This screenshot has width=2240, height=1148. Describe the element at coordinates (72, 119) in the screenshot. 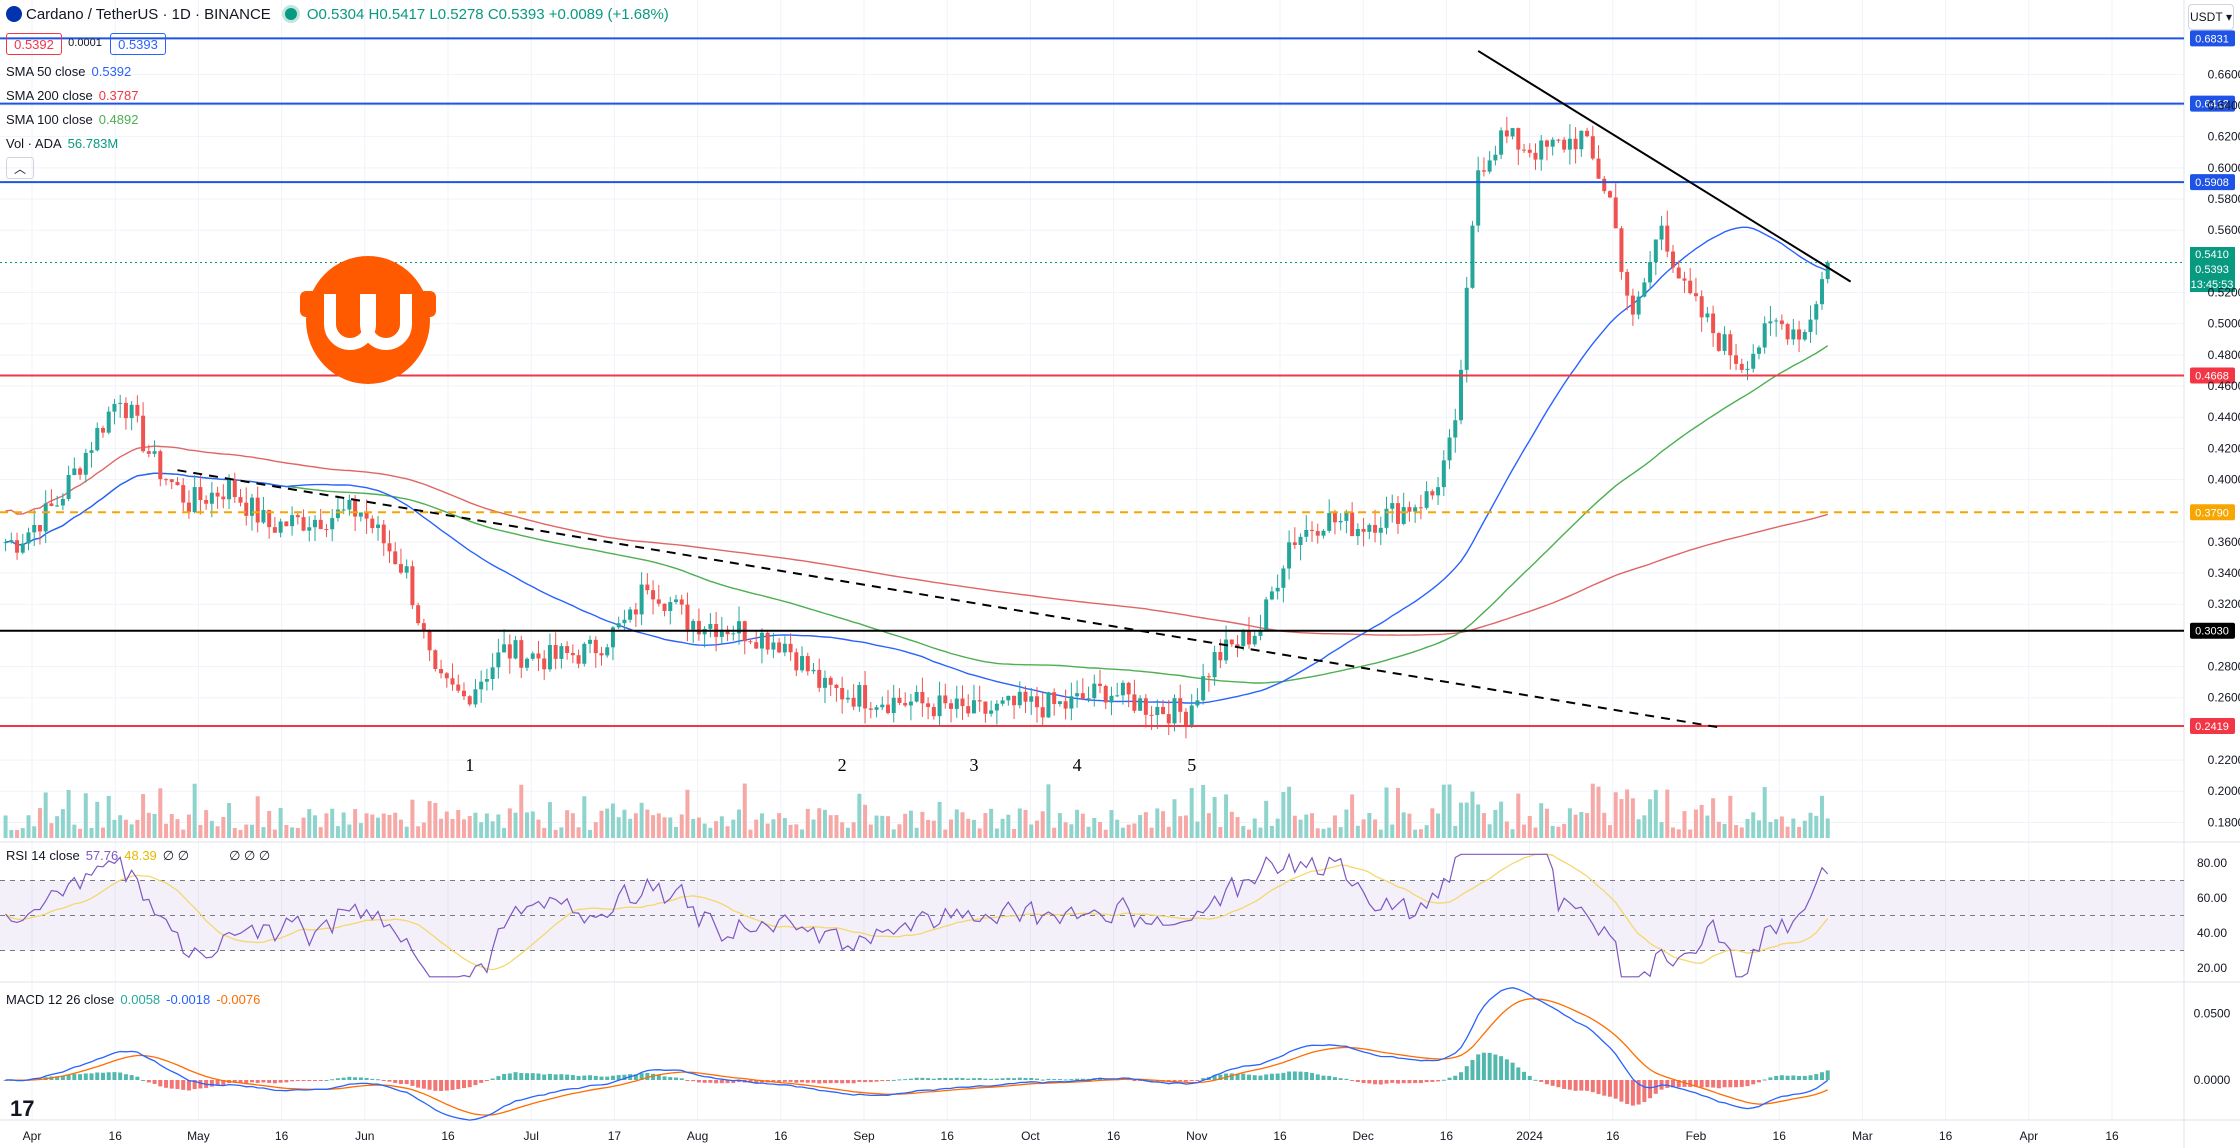

I see `sma100-legend: SMA 100 close 0.4892` at that location.